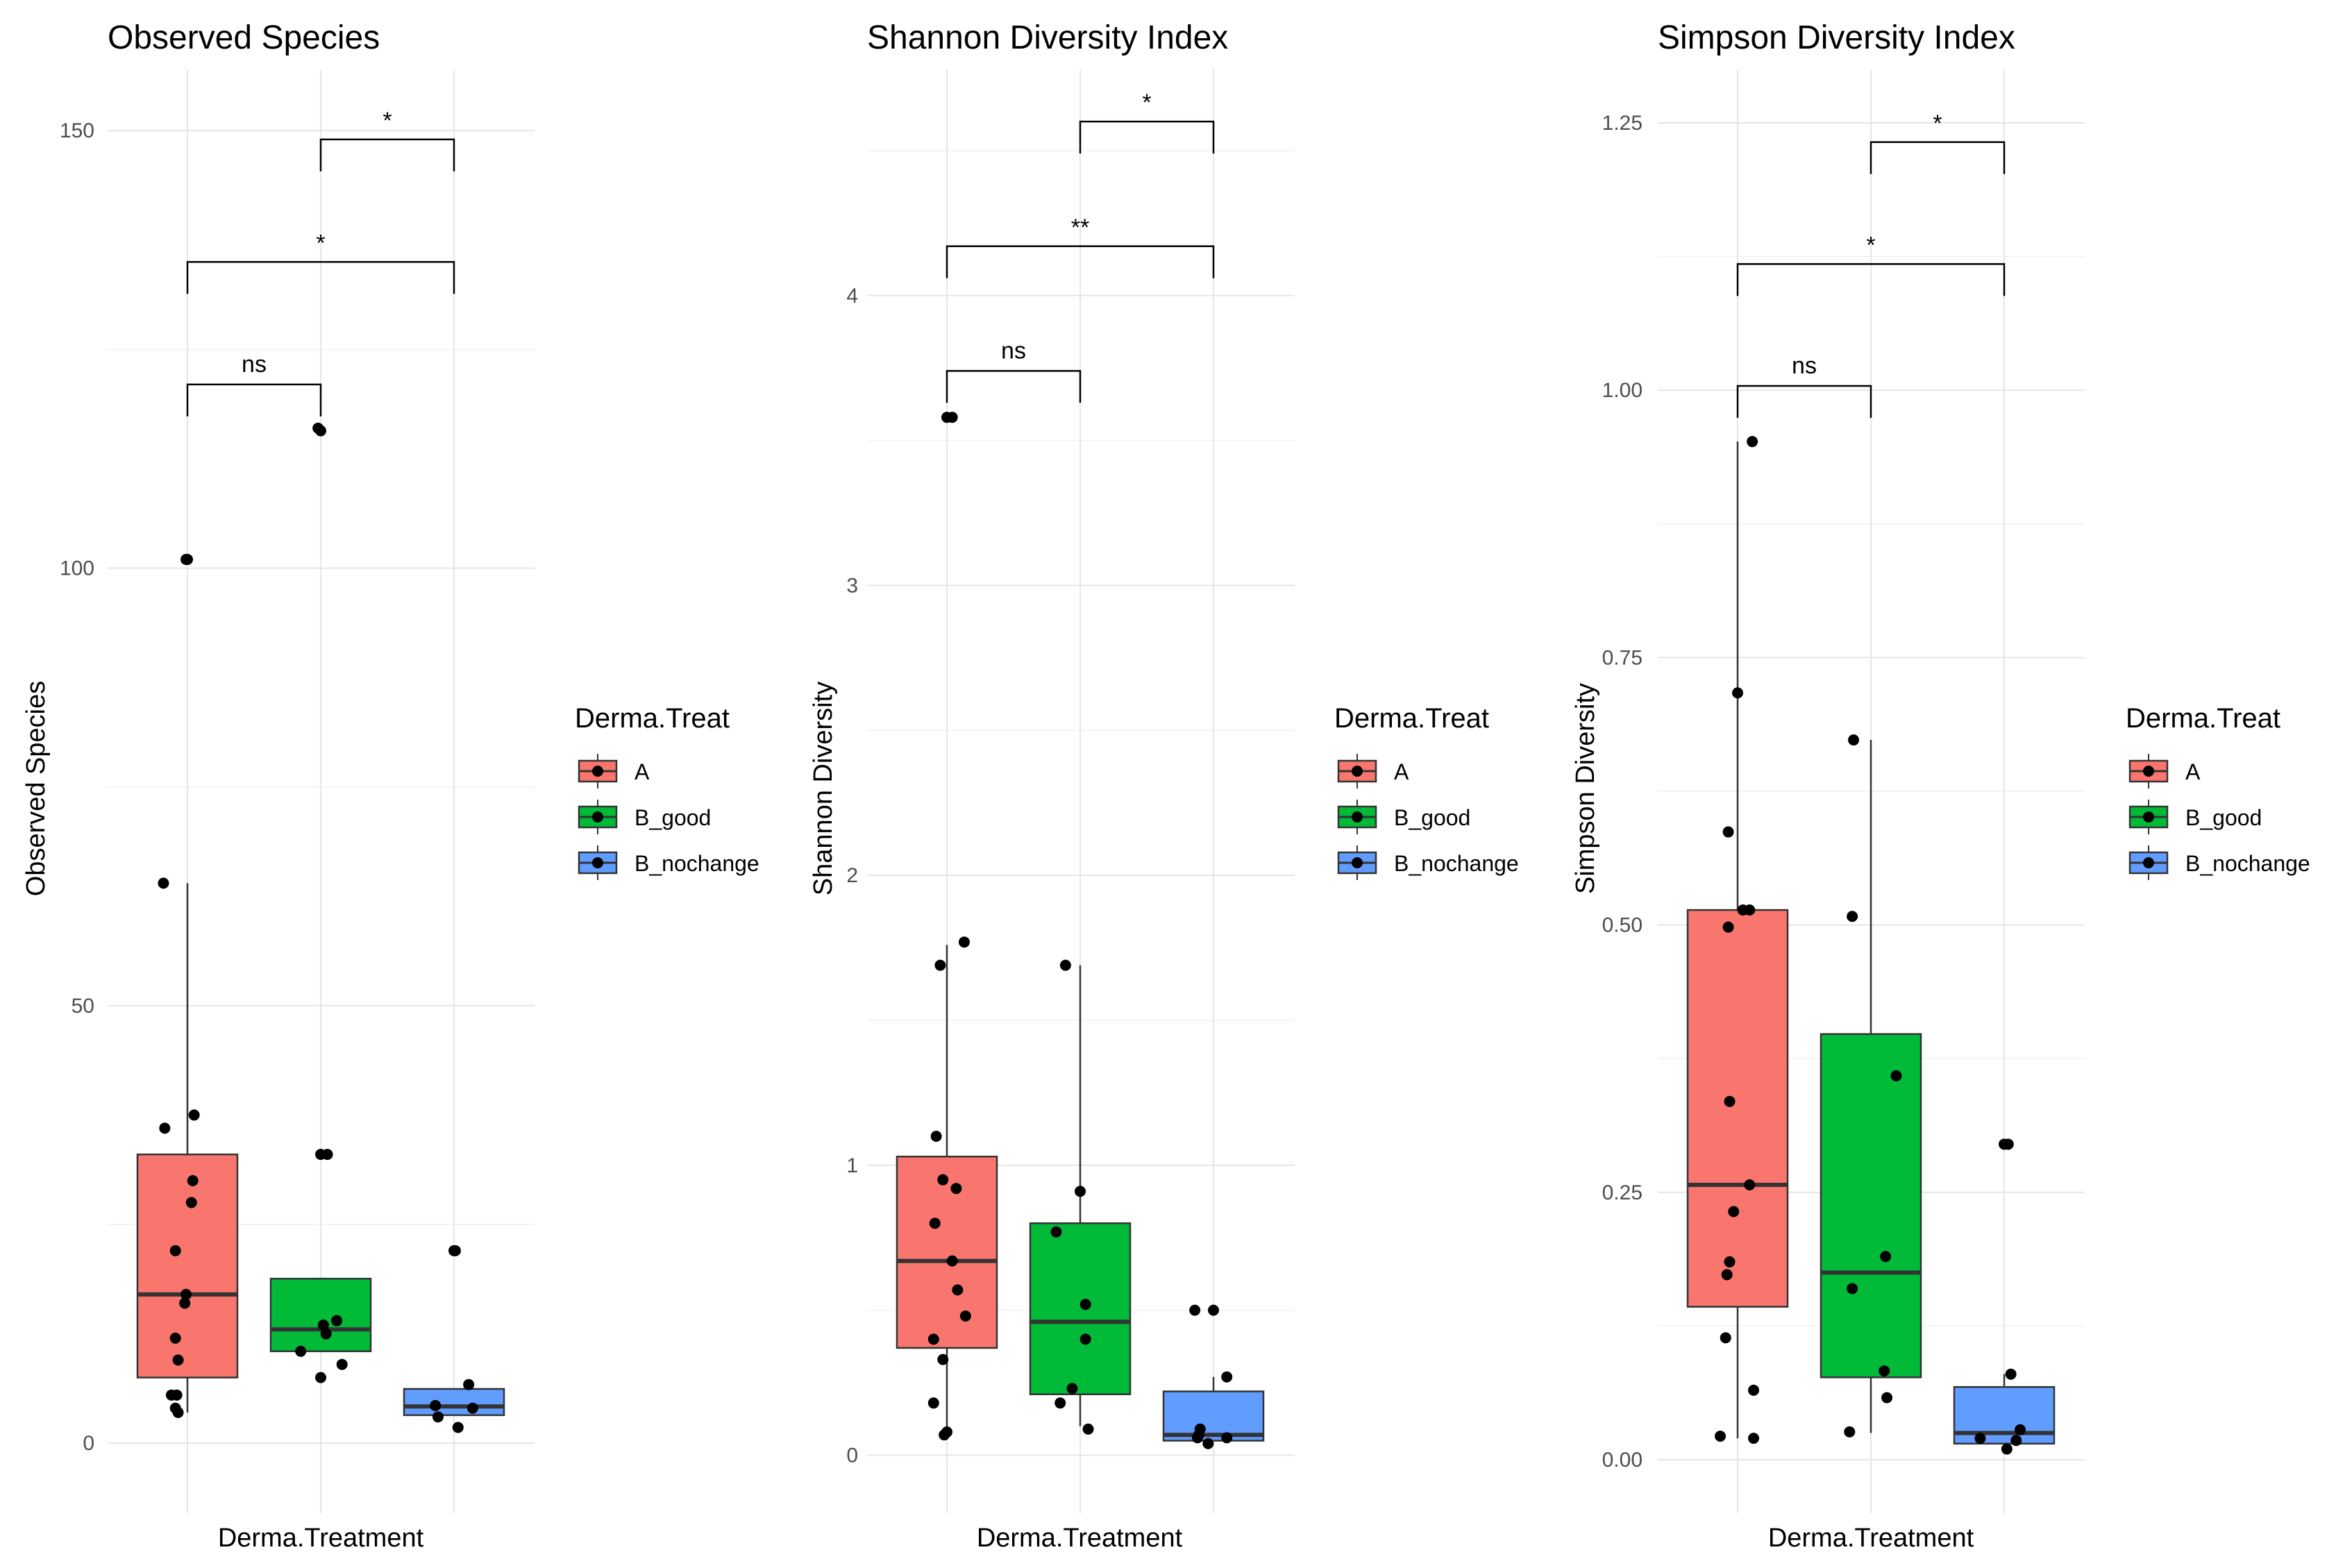  What do you see at coordinates (1401, 771) in the screenshot?
I see `legend-label: A` at bounding box center [1401, 771].